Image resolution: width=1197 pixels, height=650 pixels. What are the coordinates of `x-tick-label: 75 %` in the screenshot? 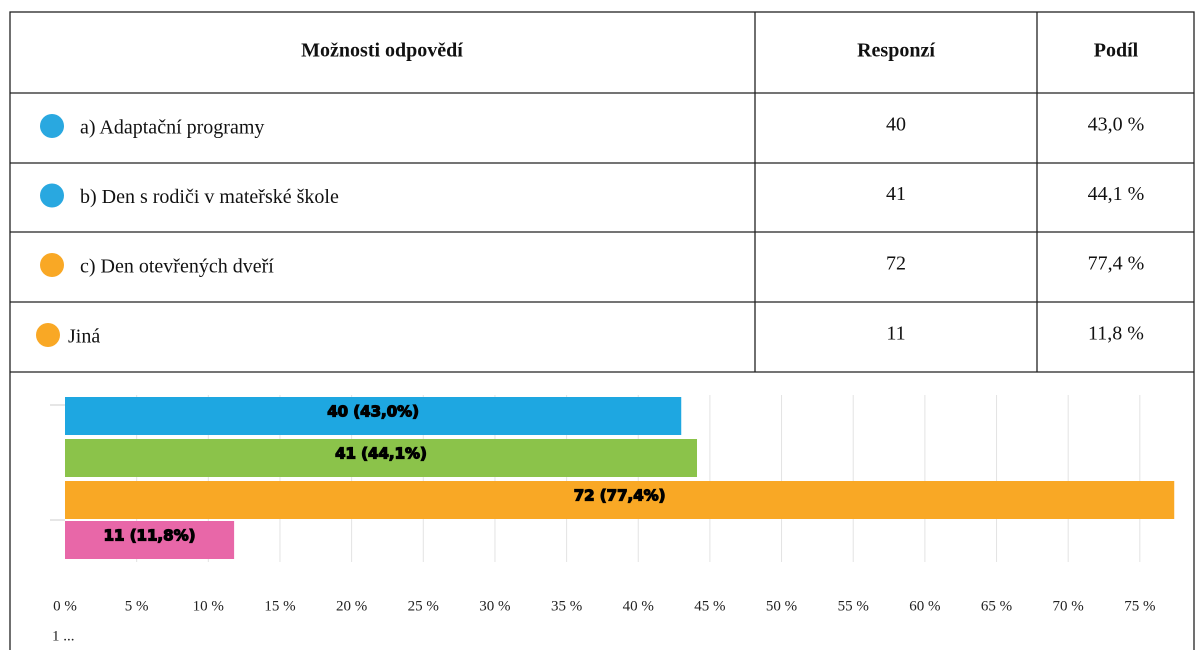 It's located at (1139, 606).